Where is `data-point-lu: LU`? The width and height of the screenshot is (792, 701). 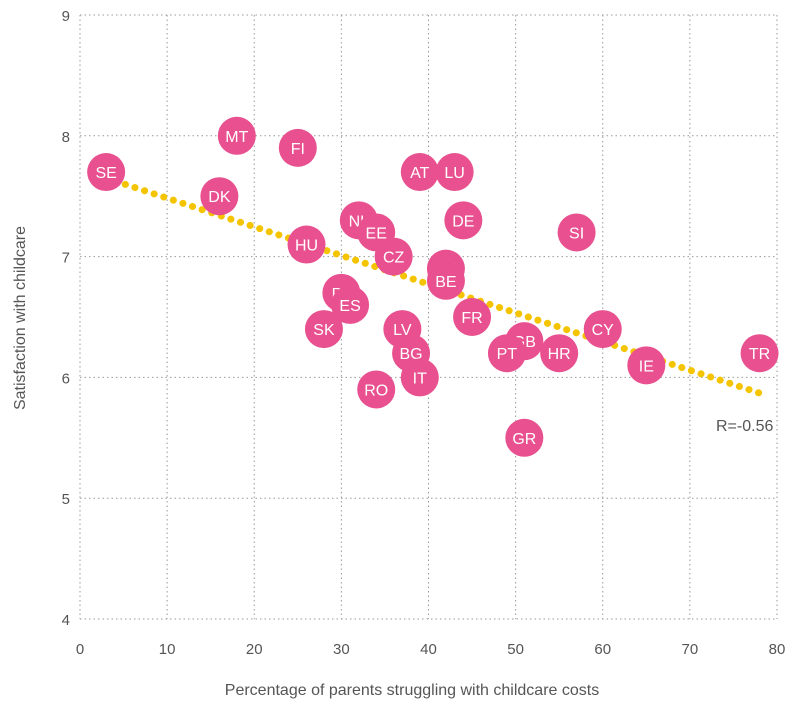 data-point-lu: LU is located at coordinates (454, 172).